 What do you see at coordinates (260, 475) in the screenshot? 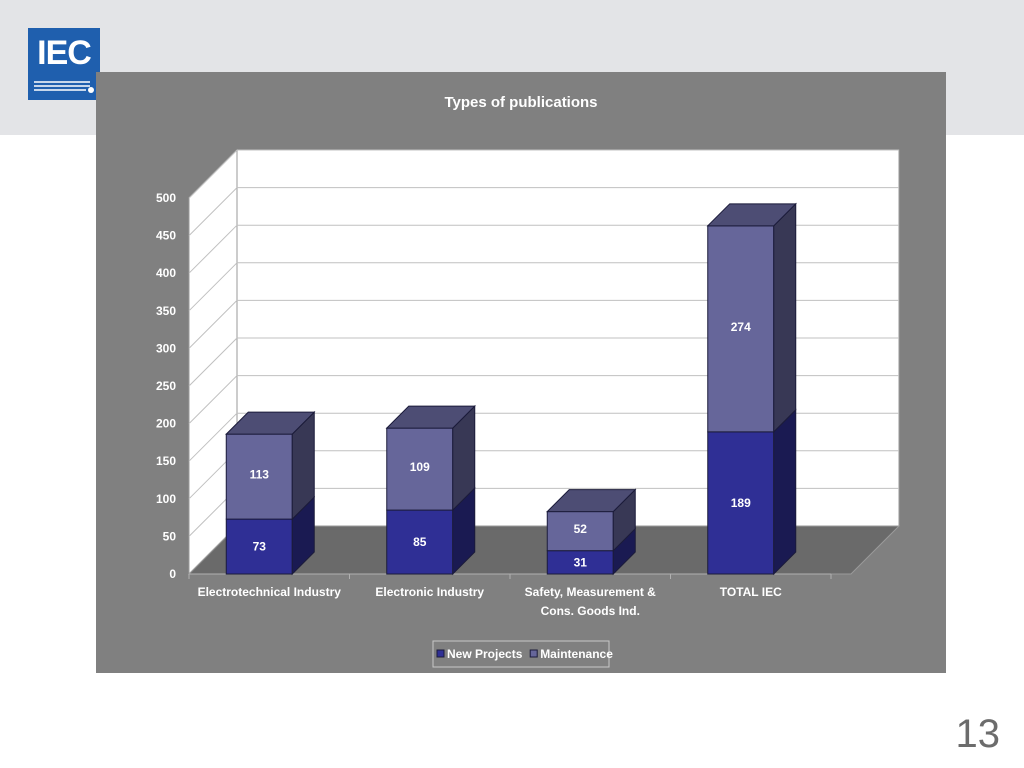
I see `data-label: 113` at bounding box center [260, 475].